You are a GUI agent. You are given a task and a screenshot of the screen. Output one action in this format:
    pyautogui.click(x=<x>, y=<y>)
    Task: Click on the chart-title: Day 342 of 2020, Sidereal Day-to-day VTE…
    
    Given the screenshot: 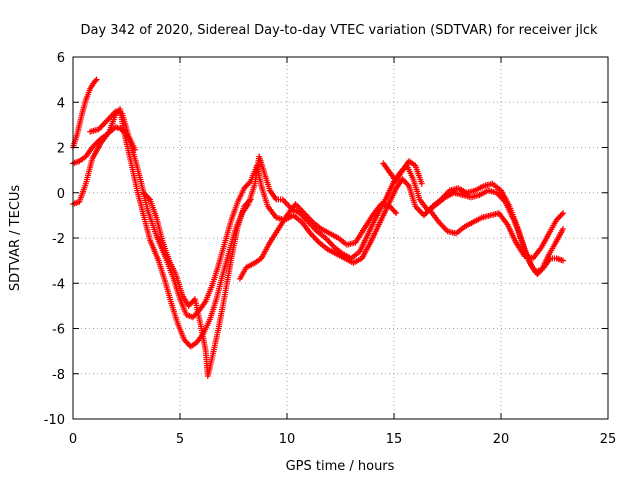 What is the action you would take?
    pyautogui.click(x=339, y=30)
    